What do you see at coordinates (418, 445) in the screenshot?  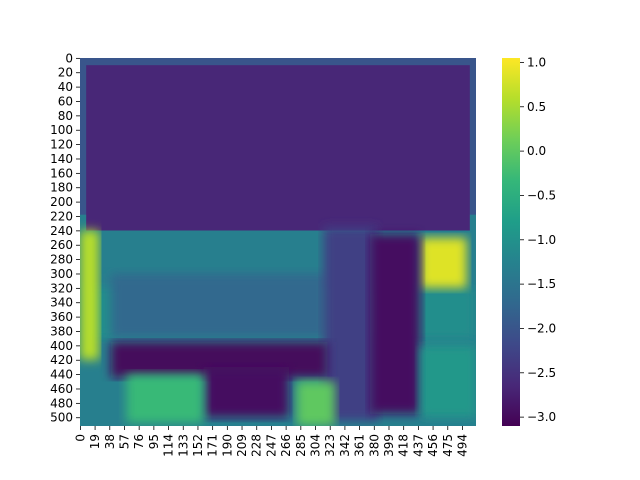 I see `x-tick-label: 437` at bounding box center [418, 445].